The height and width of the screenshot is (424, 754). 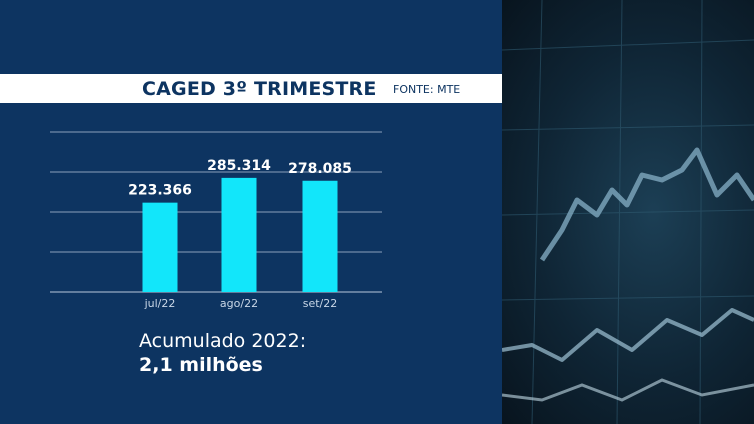 What do you see at coordinates (160, 191) in the screenshot?
I see `data-label-1: 223.366` at bounding box center [160, 191].